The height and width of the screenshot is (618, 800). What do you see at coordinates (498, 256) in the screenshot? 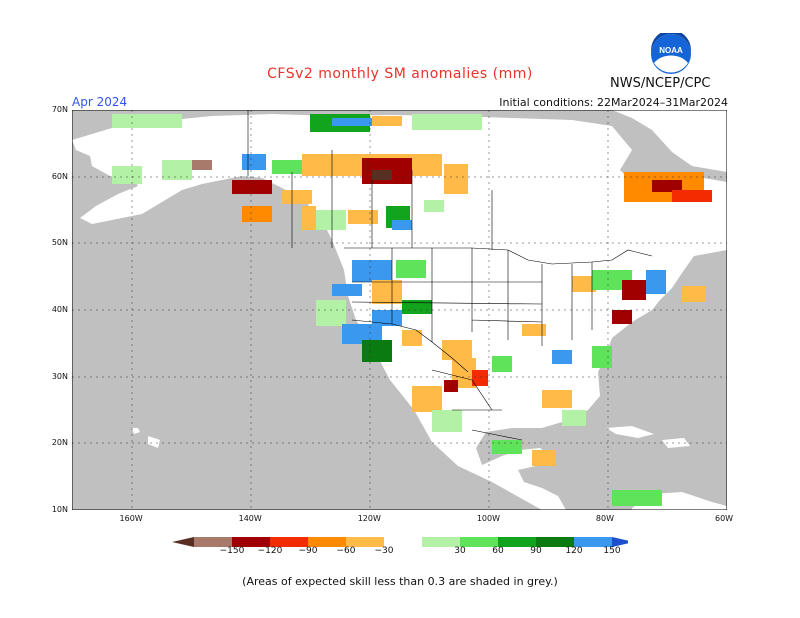
I see `us-canada-border` at bounding box center [498, 256].